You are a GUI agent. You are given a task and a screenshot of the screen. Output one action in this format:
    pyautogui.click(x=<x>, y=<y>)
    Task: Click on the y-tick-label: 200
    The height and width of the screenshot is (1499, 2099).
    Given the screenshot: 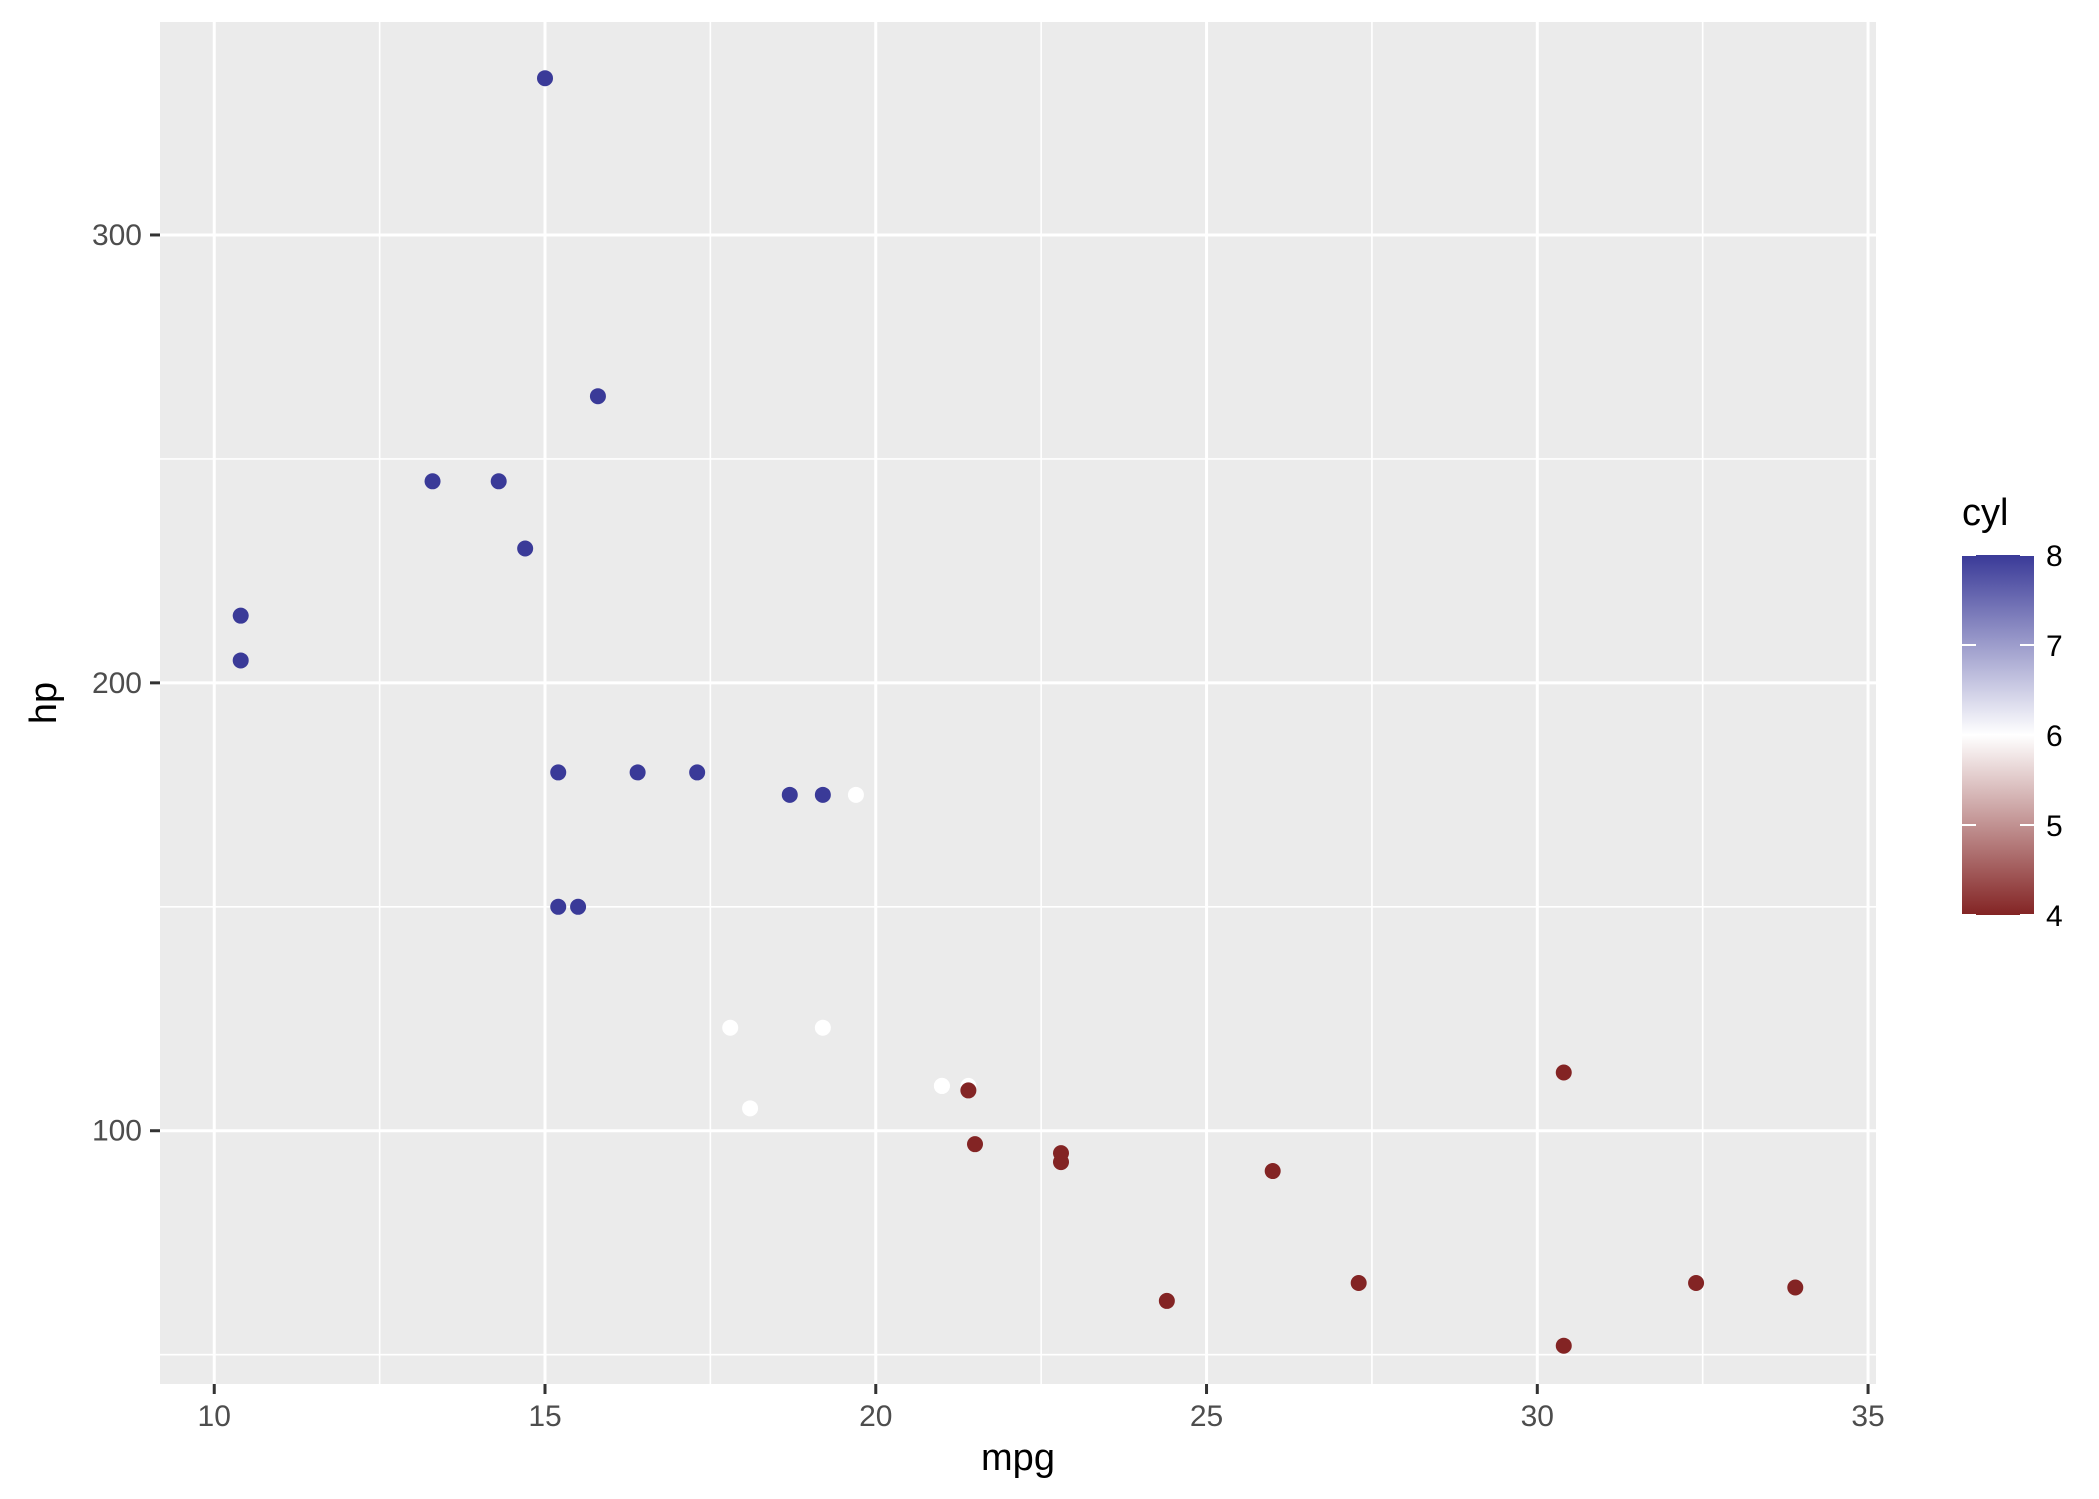 What is the action you would take?
    pyautogui.click(x=117, y=683)
    